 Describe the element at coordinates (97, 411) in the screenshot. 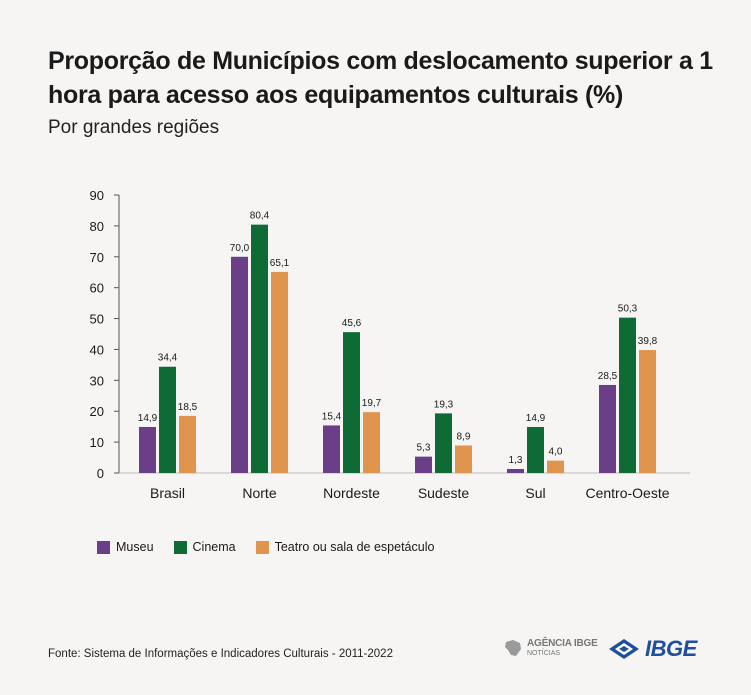

I see `y-tick-label: 20` at that location.